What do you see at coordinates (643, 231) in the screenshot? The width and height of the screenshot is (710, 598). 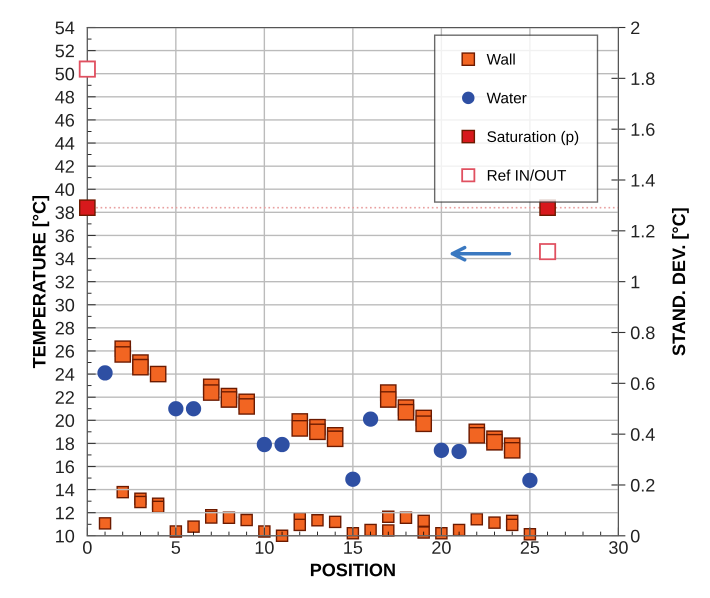 I see `y2-tick-label: 1.2` at bounding box center [643, 231].